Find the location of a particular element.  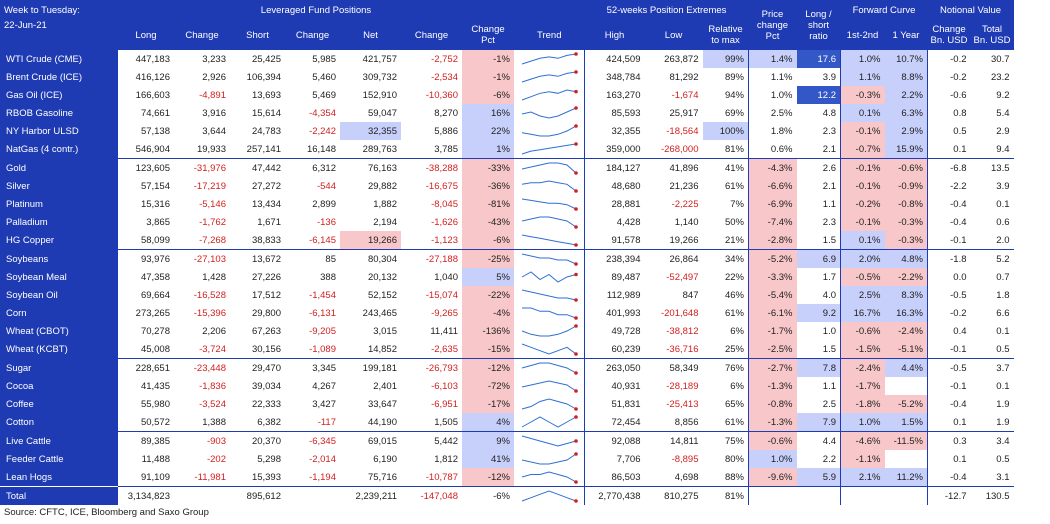

cell-nchg: 0.1 is located at coordinates (949, 149).